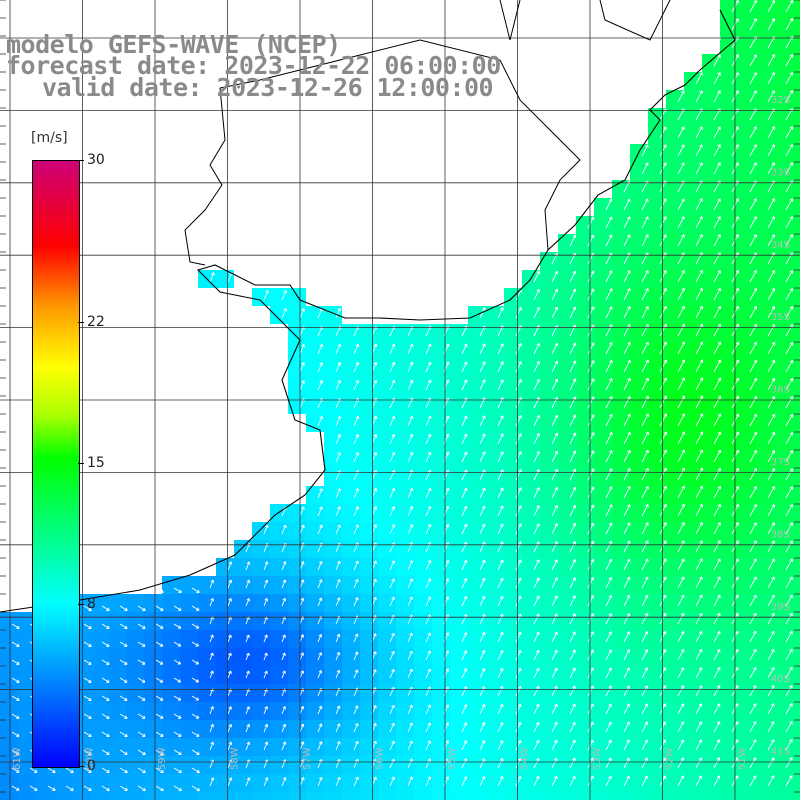  What do you see at coordinates (780, 390) in the screenshot?
I see `latitude-label: 36S` at bounding box center [780, 390].